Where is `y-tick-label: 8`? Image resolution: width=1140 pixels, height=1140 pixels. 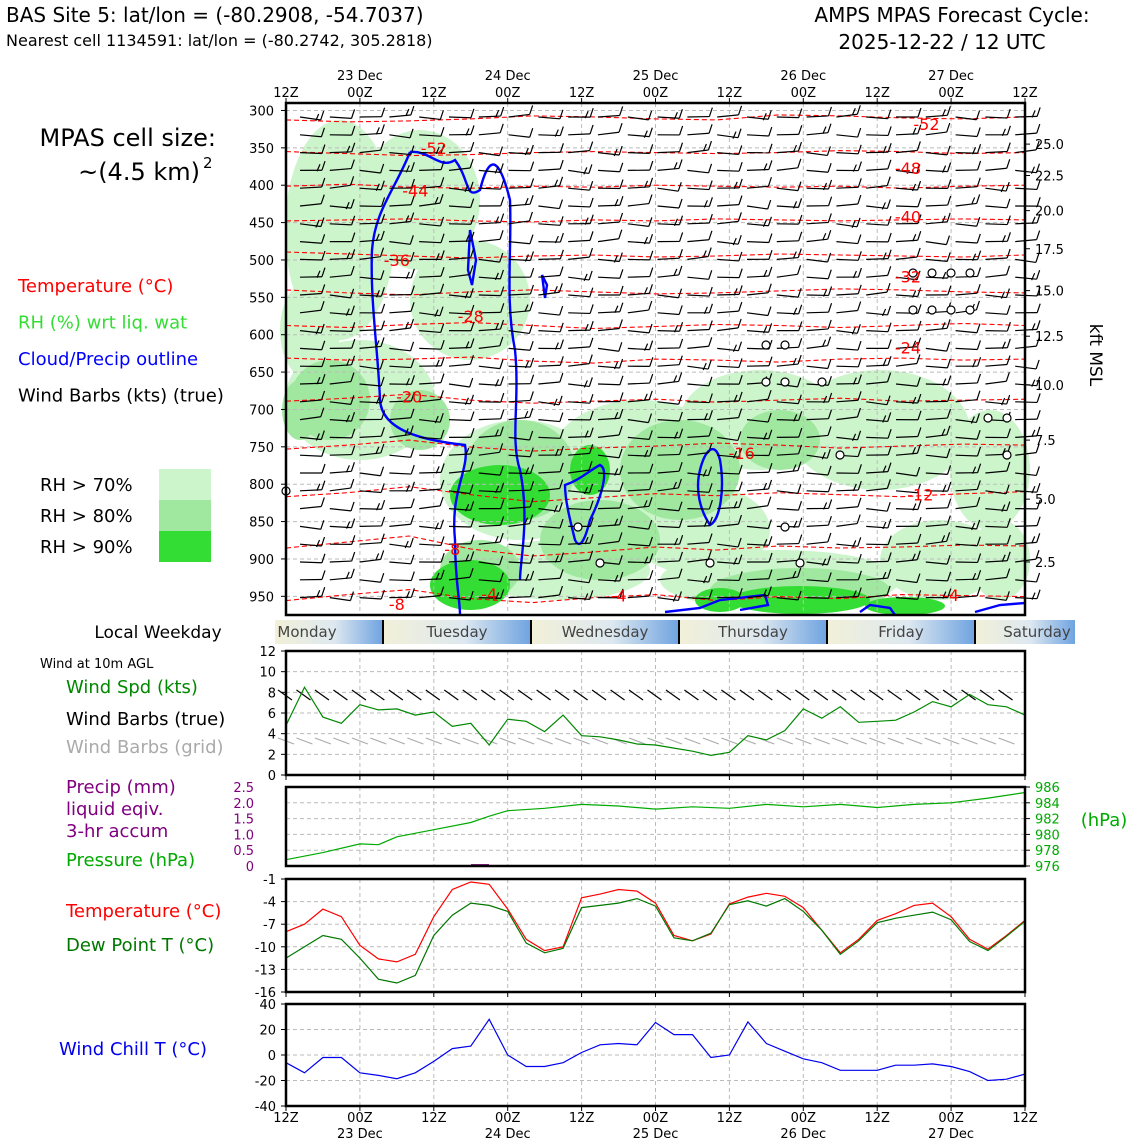 y-tick-label: 8 is located at coordinates (272, 693).